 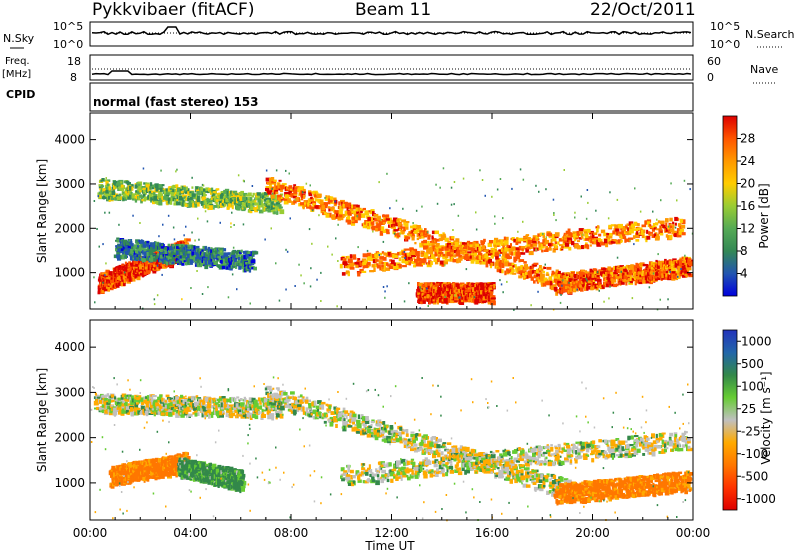 What do you see at coordinates (176, 102) in the screenshot?
I see `cpid-text: normal (fast stereo) 153` at bounding box center [176, 102].